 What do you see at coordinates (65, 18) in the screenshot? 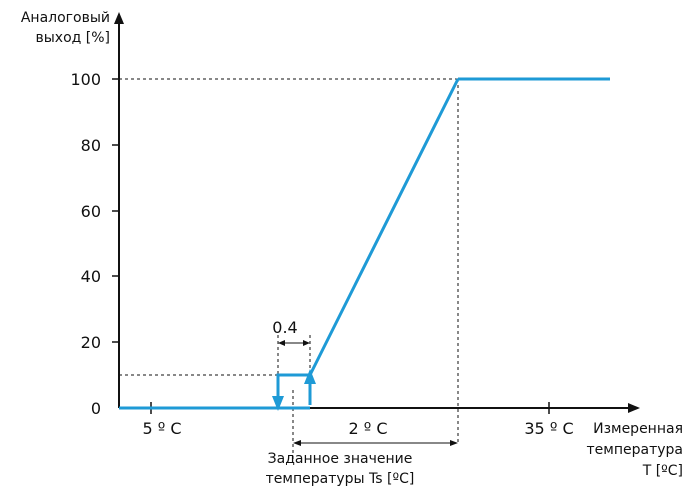
I see `y-axis-title-line1: Аналоговый` at bounding box center [65, 18].